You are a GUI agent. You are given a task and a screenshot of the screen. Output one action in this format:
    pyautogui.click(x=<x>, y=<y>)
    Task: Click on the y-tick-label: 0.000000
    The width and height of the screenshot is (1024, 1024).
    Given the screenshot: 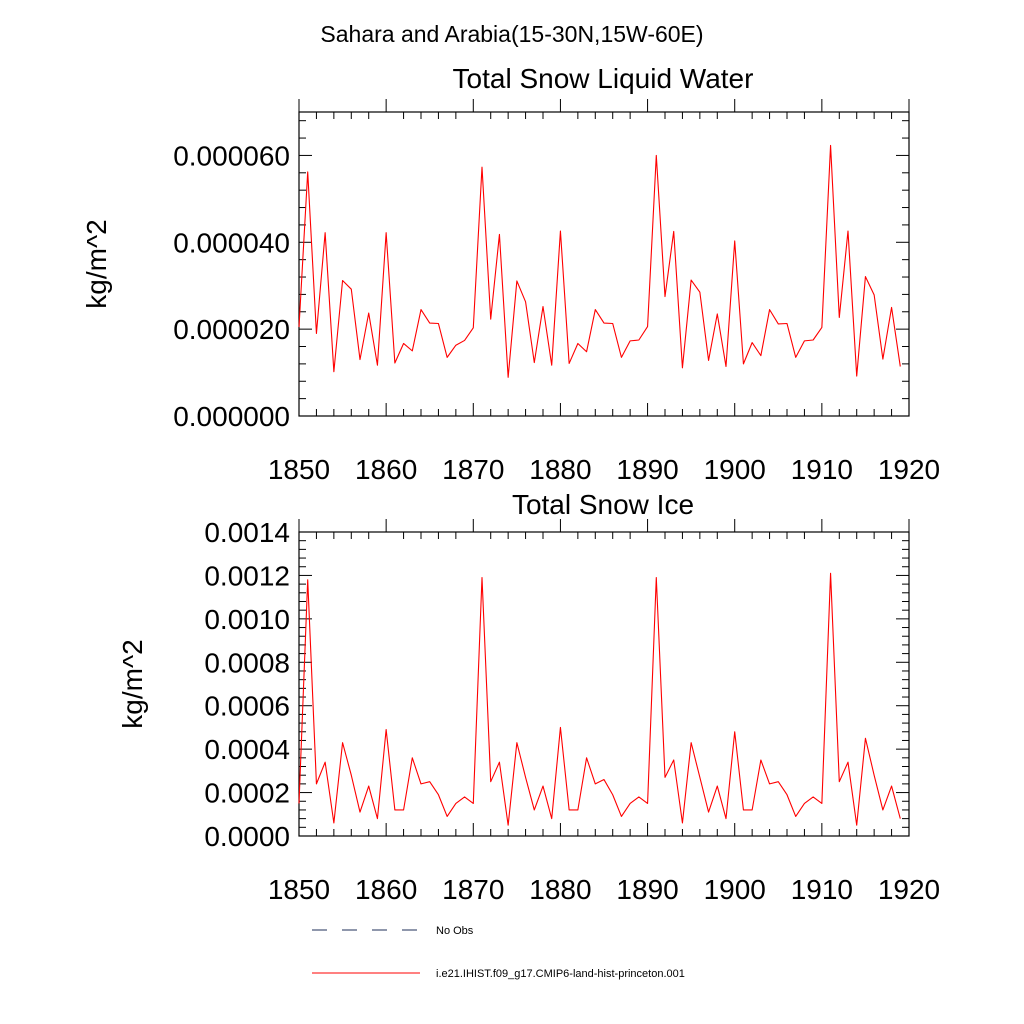 What is the action you would take?
    pyautogui.click(x=231, y=416)
    